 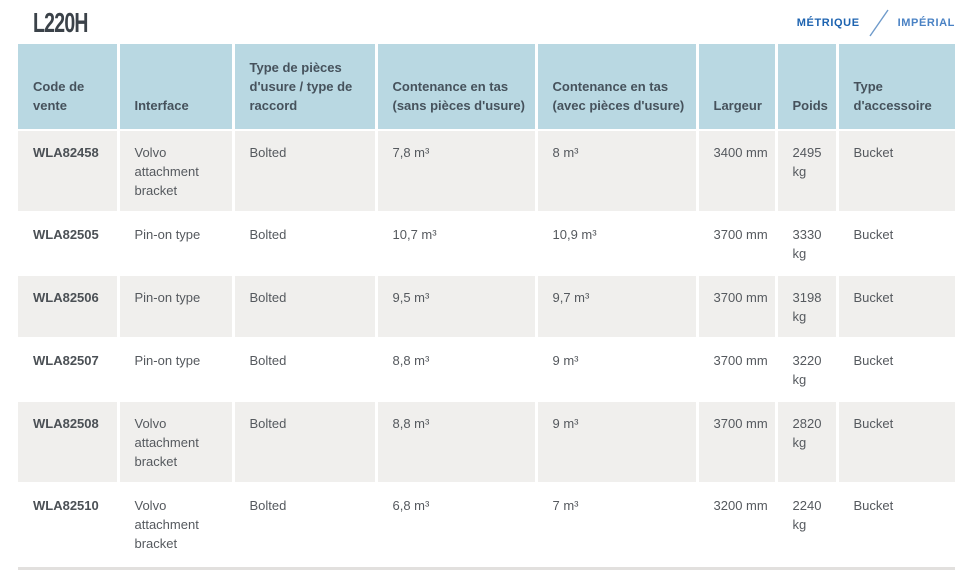 What do you see at coordinates (455, 307) in the screenshot?
I see `cell-capacity-without: 9,5 m³` at bounding box center [455, 307].